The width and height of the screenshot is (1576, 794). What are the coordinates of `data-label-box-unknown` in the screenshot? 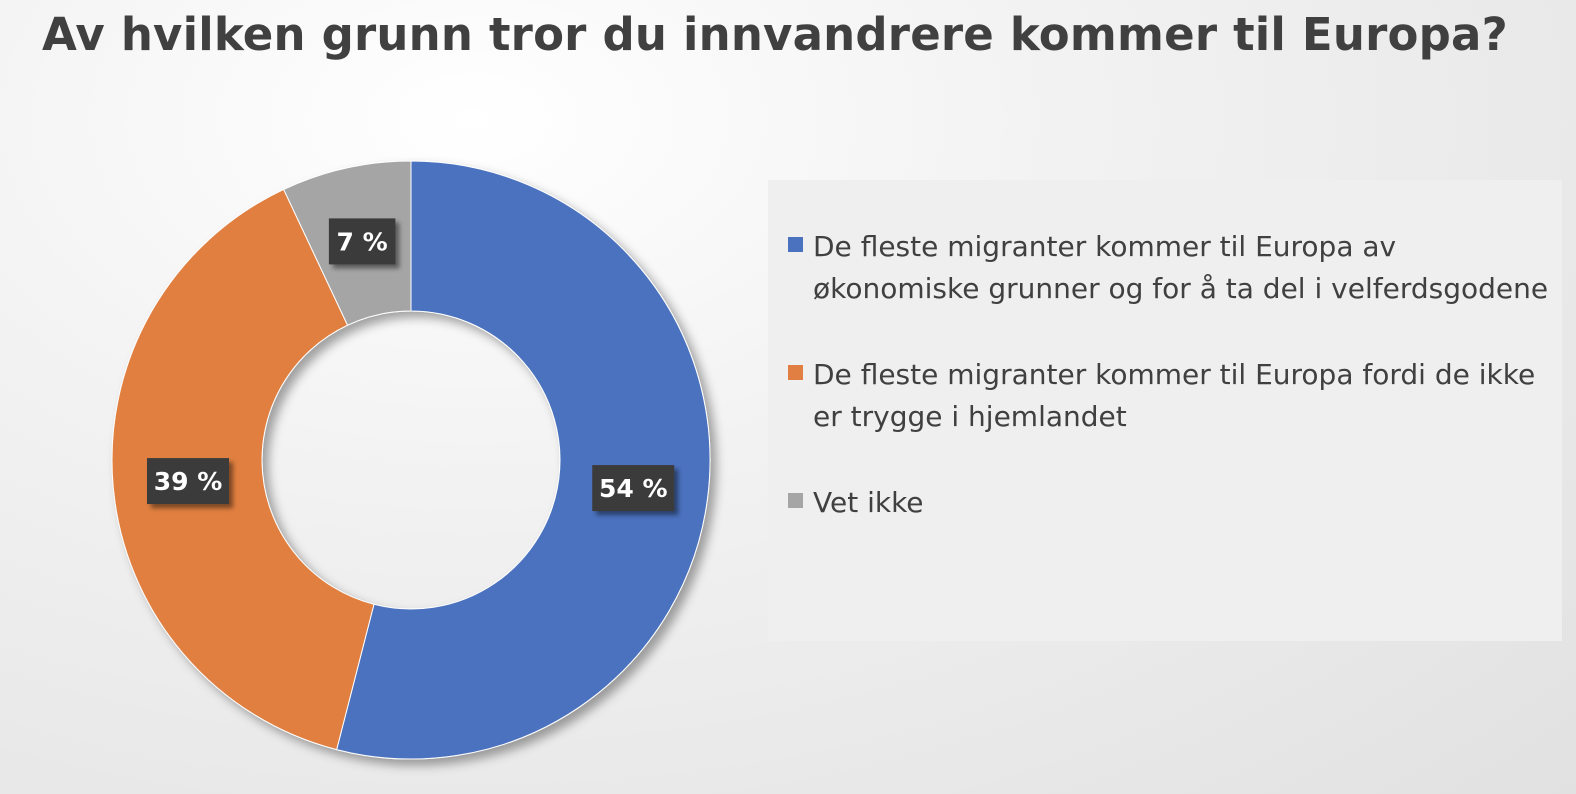 It's located at (362, 241).